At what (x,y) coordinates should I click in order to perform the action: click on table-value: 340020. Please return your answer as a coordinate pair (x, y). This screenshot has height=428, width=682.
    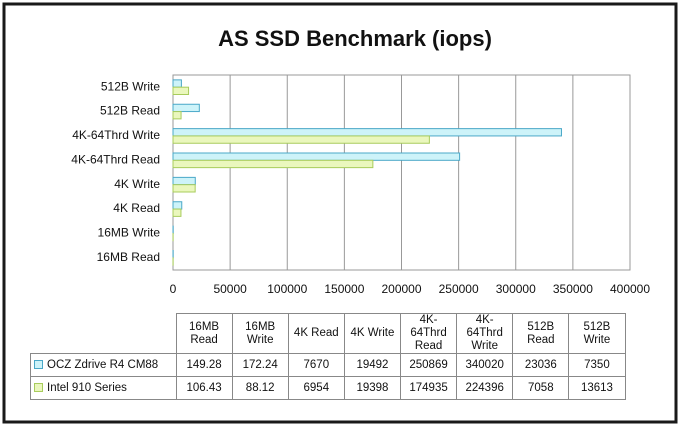
    Looking at the image, I should click on (485, 365).